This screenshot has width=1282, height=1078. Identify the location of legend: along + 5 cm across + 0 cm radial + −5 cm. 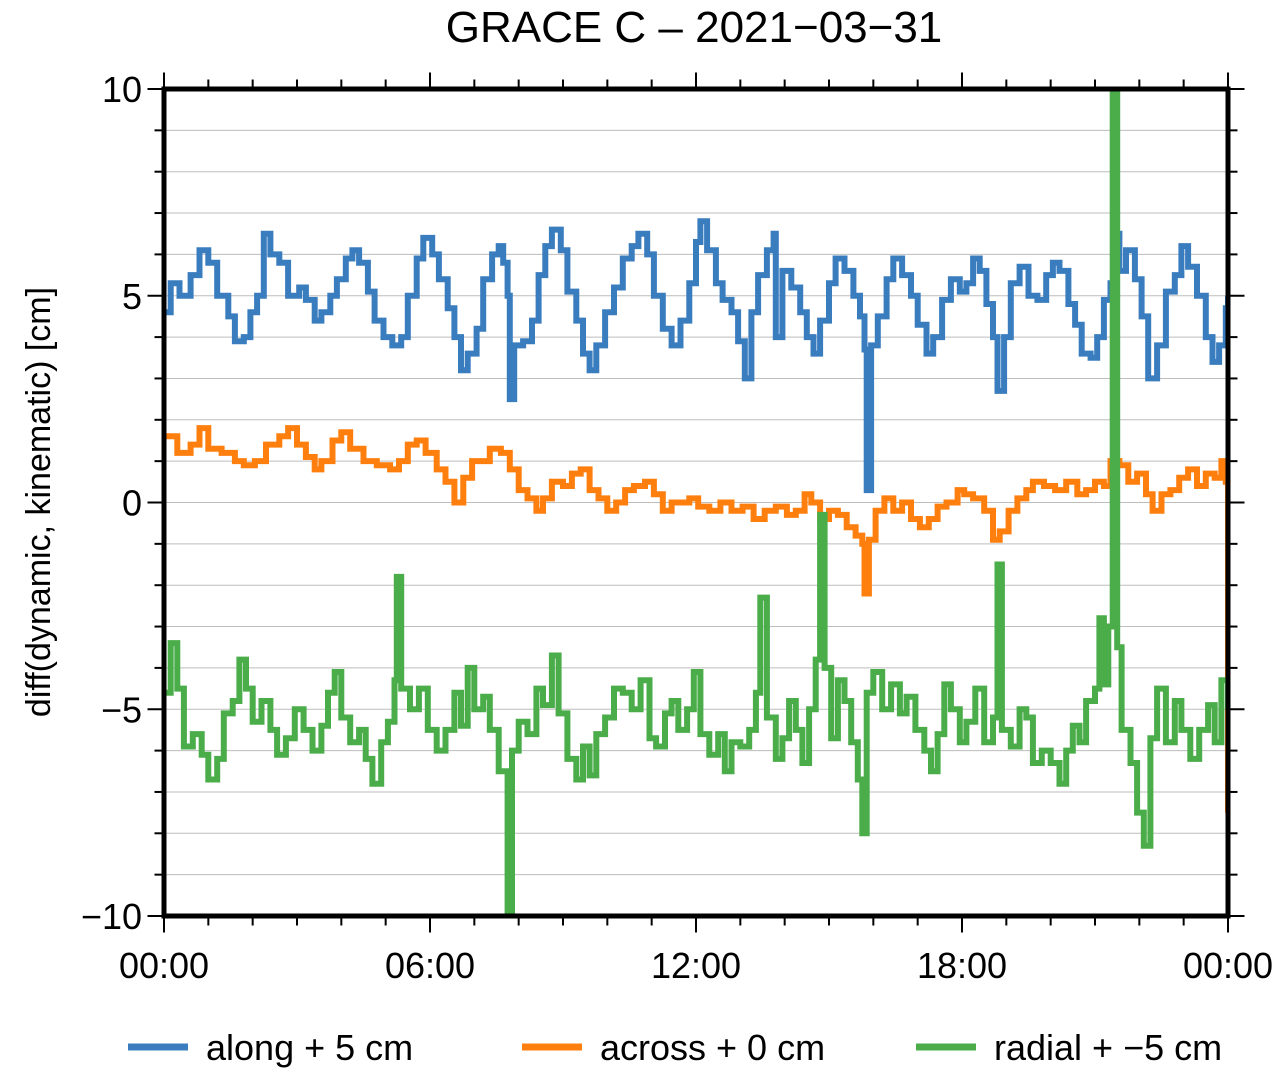
(675, 1047).